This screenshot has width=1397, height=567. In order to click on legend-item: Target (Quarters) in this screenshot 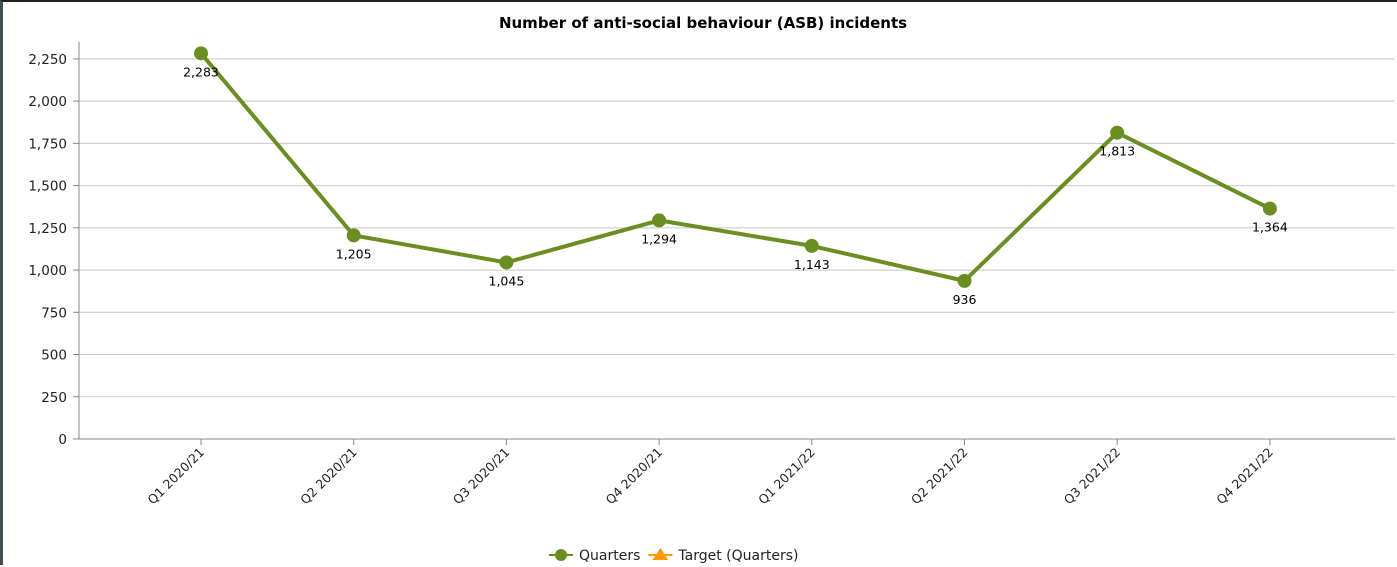, I will do `click(723, 556)`.